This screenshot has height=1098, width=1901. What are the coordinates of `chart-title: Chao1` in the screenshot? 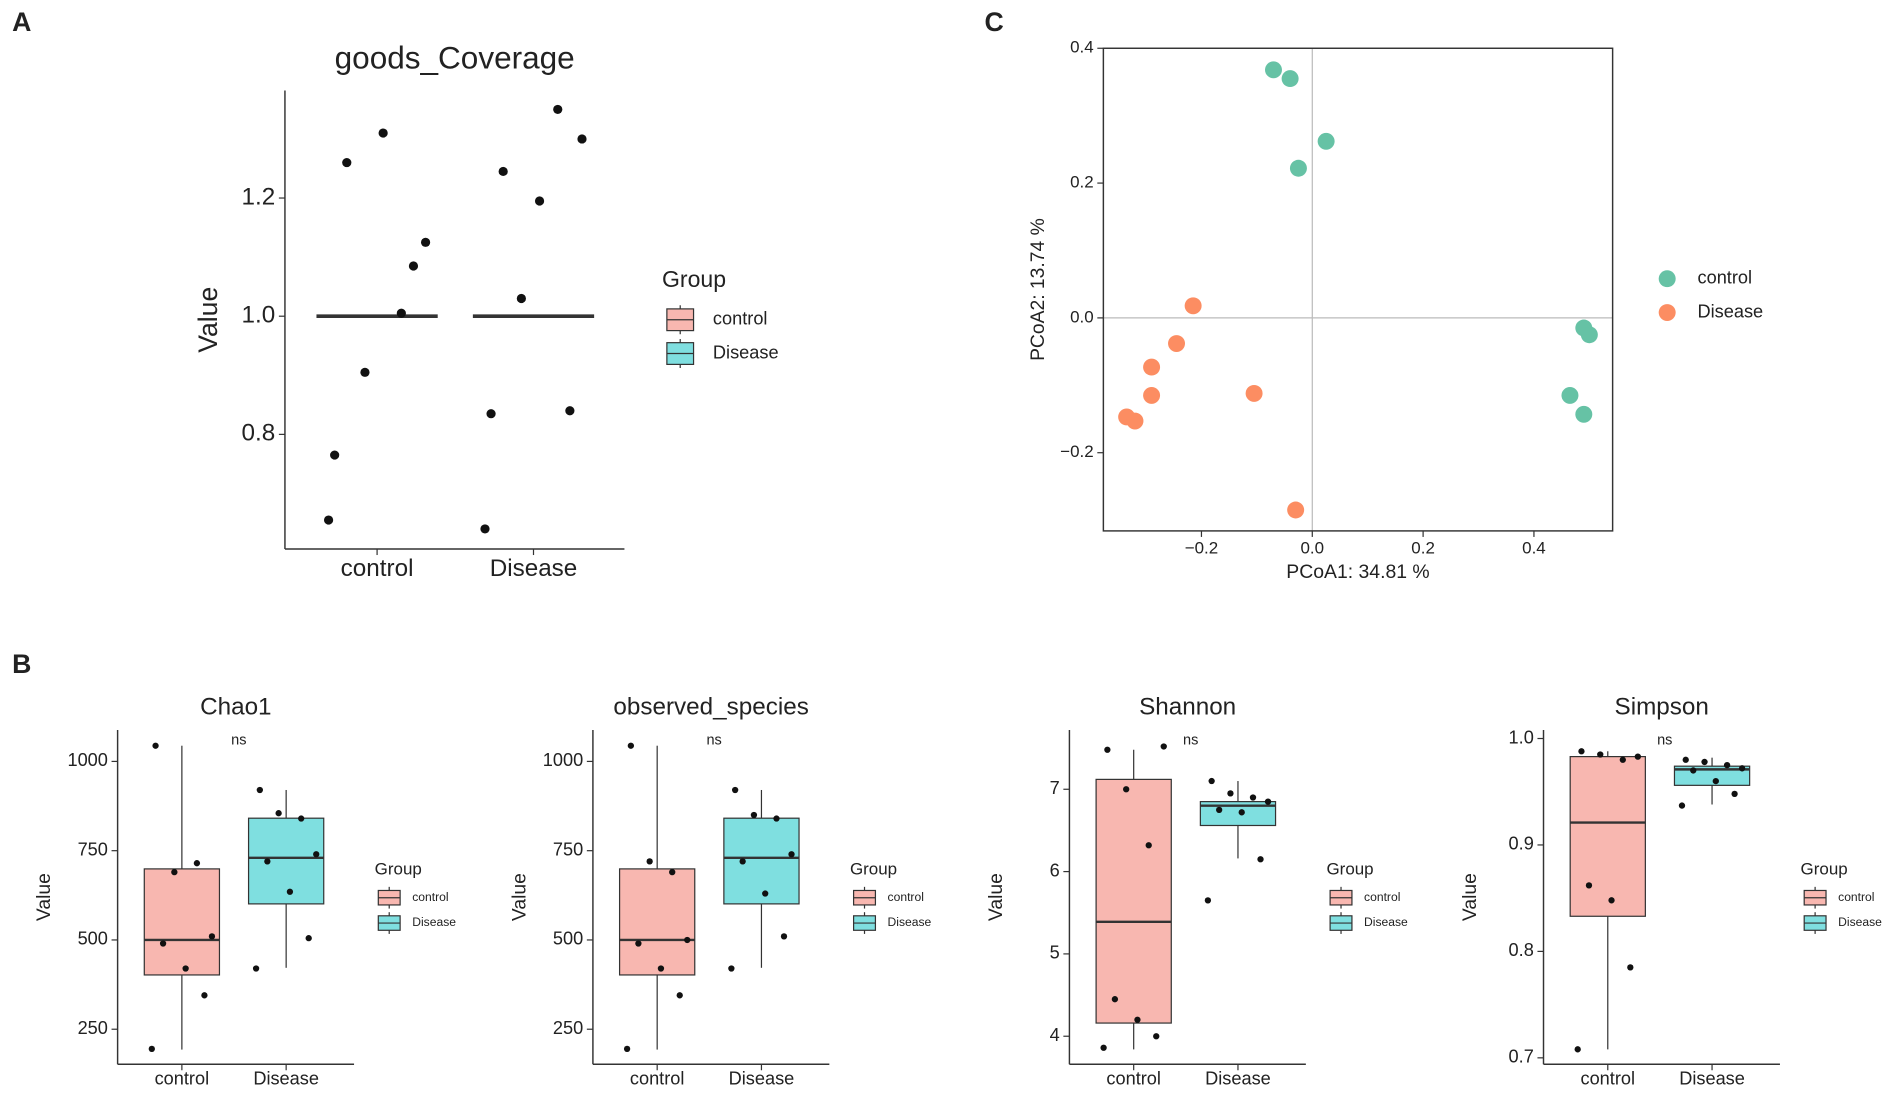 It's located at (235, 707).